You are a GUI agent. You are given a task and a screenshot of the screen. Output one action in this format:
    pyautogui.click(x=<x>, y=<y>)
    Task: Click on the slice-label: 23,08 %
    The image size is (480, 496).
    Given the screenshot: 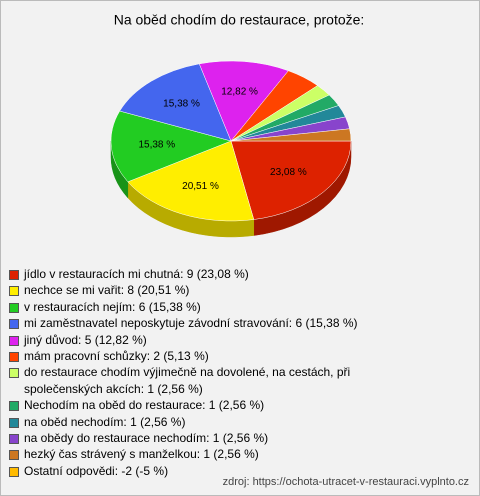 What is the action you would take?
    pyautogui.click(x=288, y=172)
    